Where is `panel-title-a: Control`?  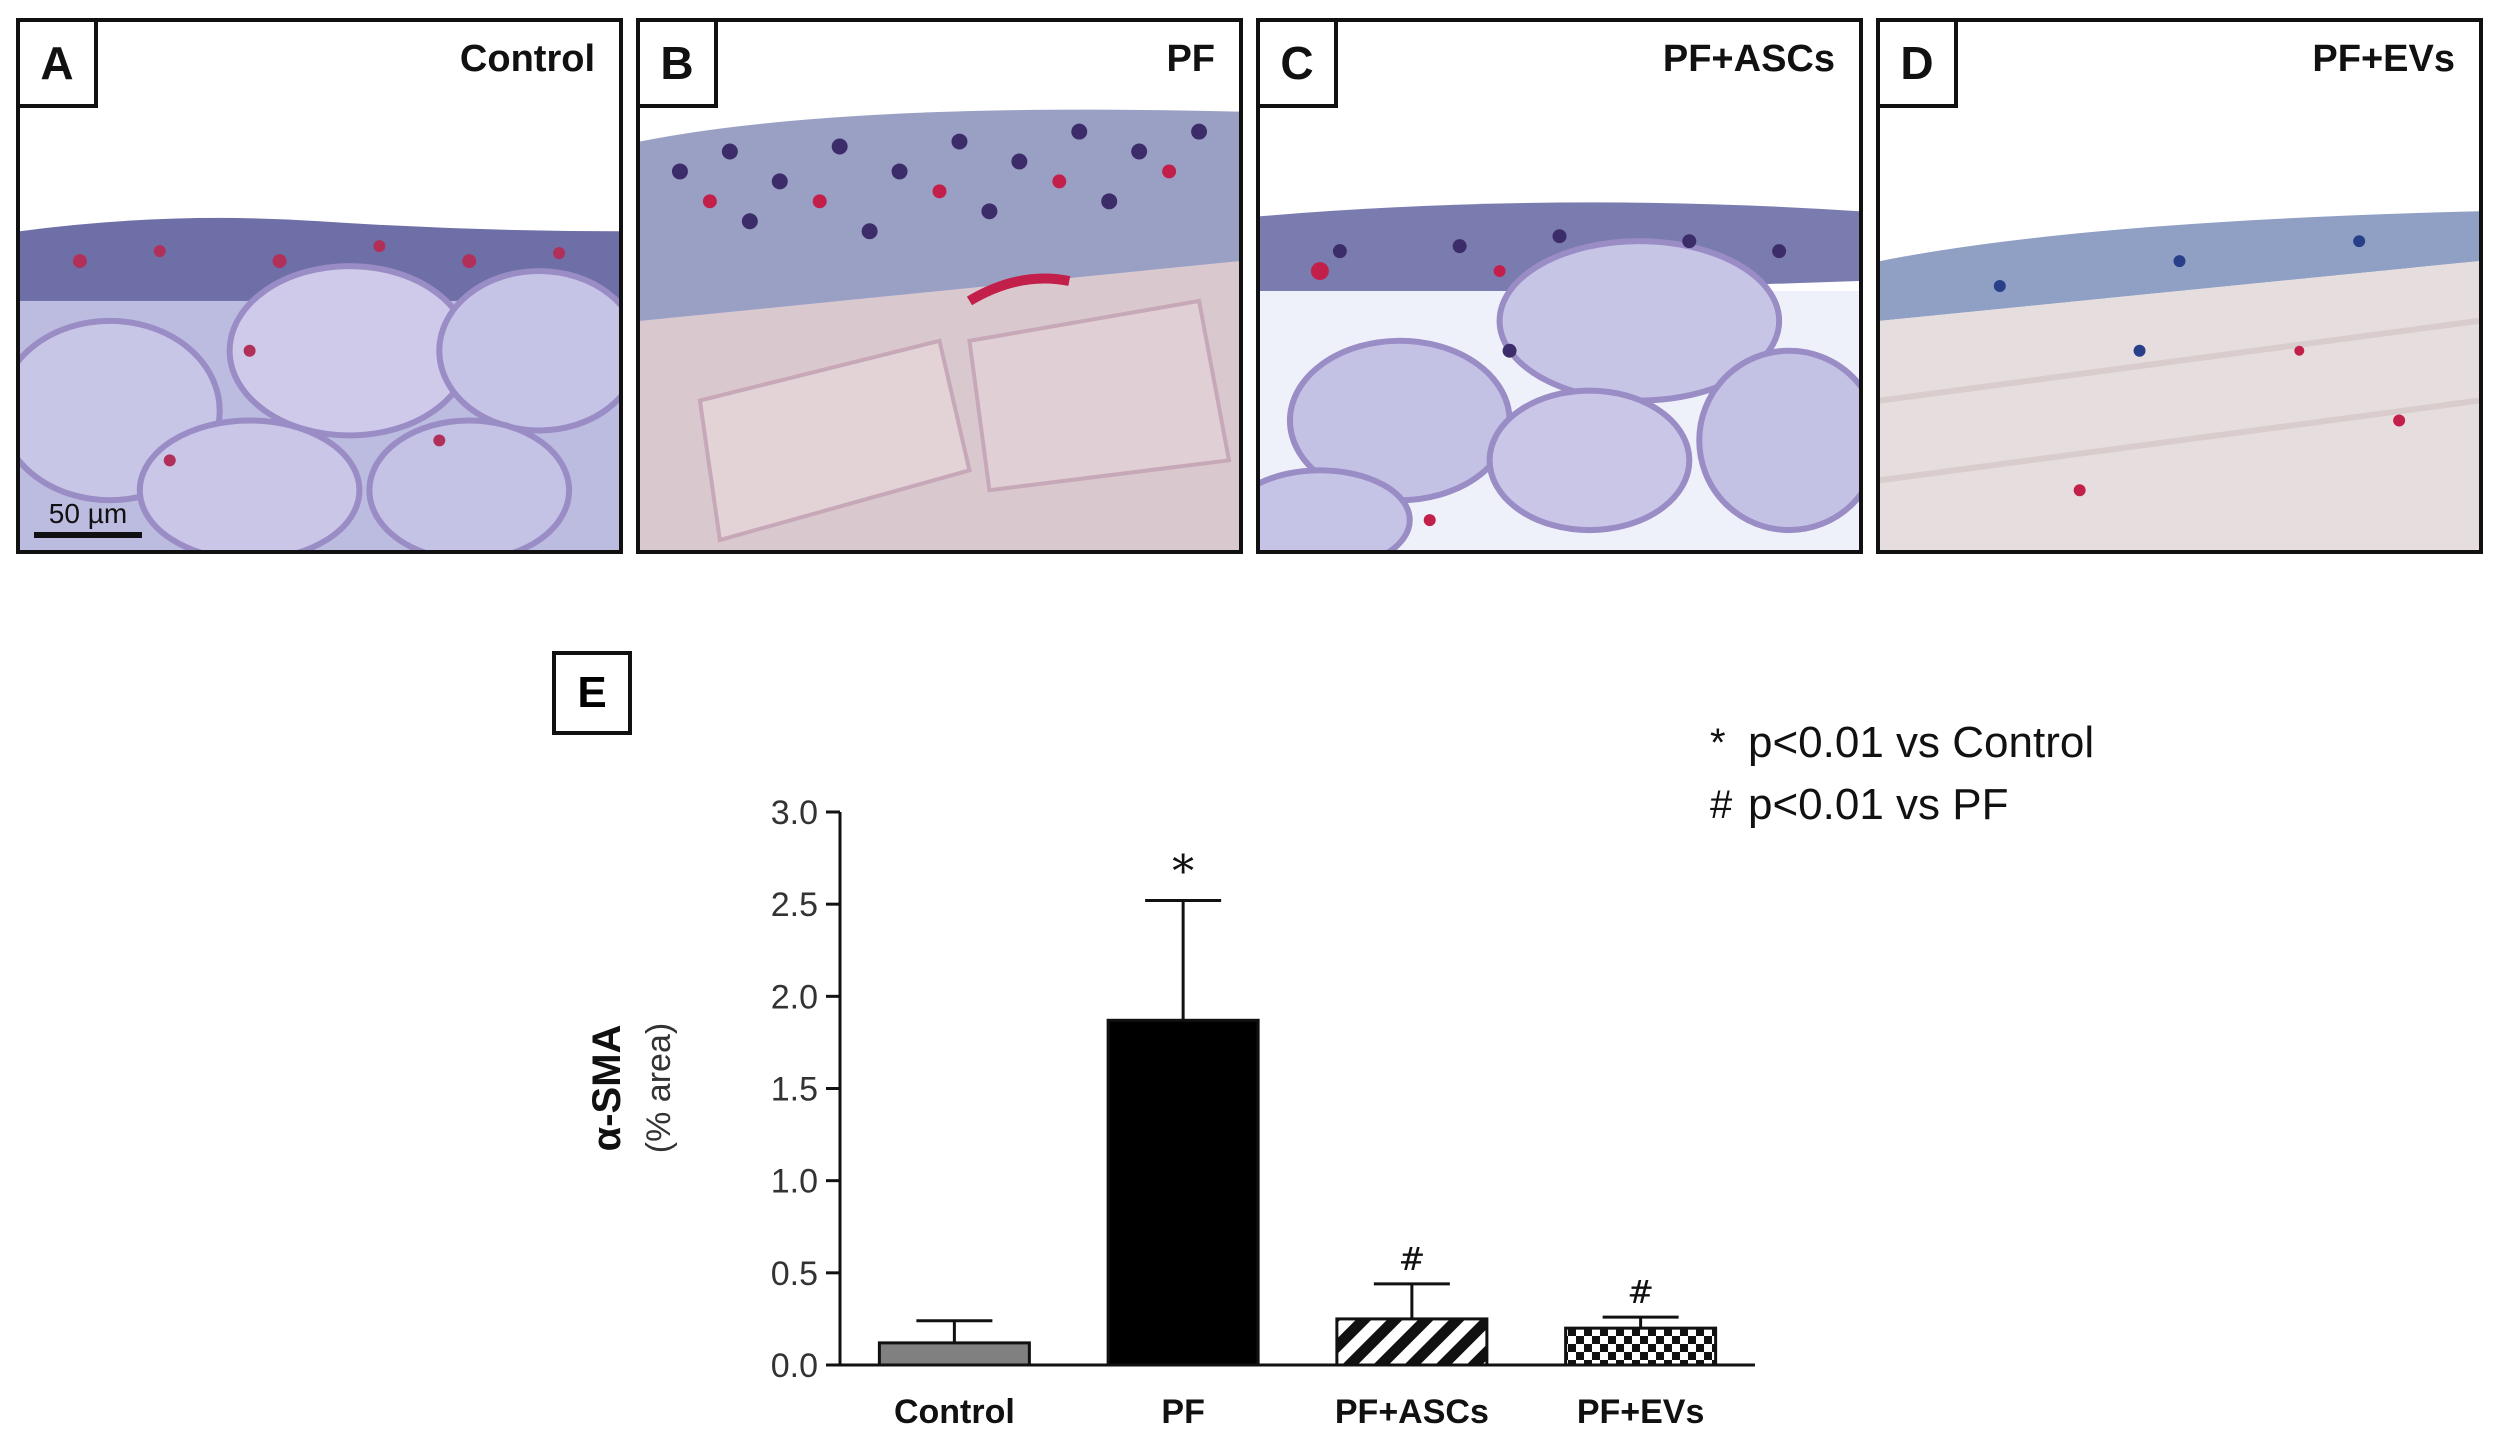
panel-title-a: Control is located at coordinates (527, 59).